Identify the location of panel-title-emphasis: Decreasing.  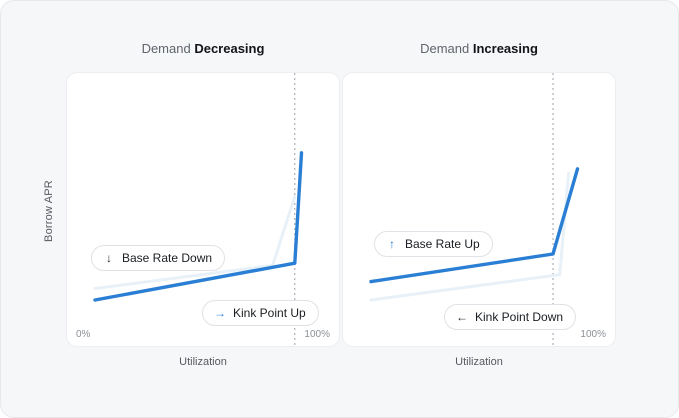
(229, 48).